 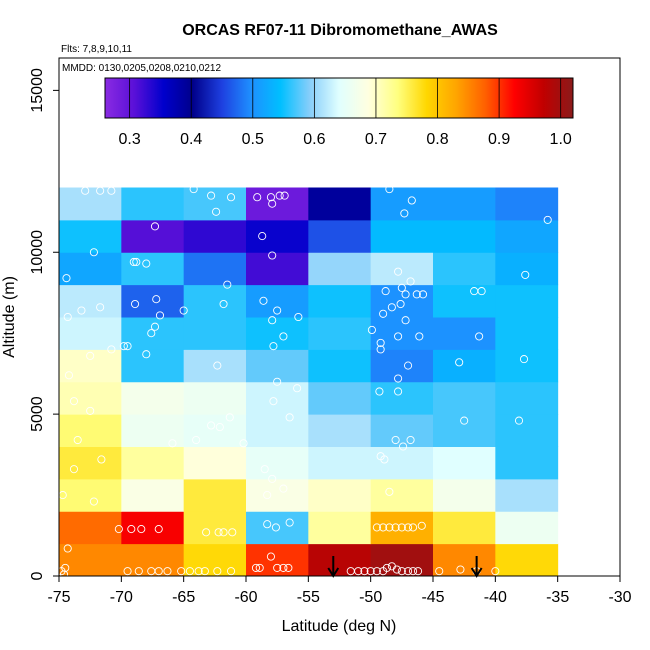 I want to click on x-tick-label: -70, so click(x=121, y=597).